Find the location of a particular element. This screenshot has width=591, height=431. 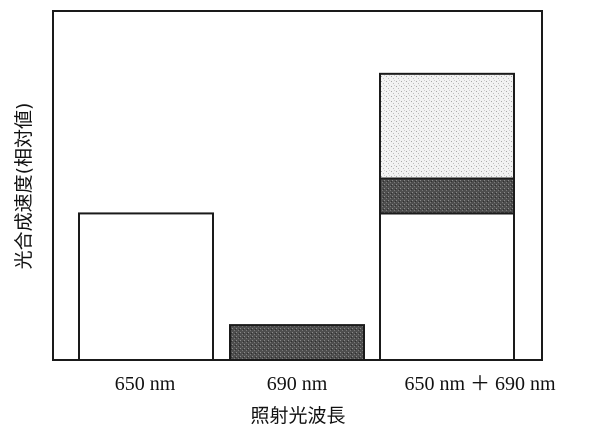

y-axis-title: 光合成速度(相対値) is located at coordinates (24, 186).